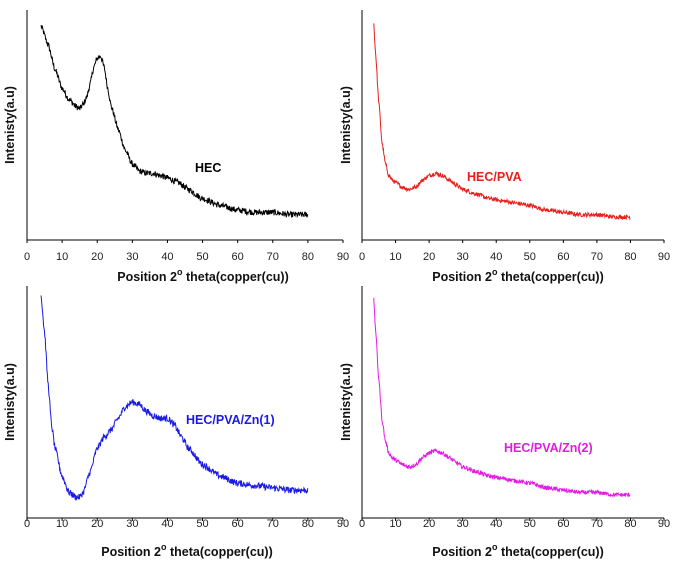  What do you see at coordinates (496, 257) in the screenshot?
I see `x-tick-label-hecpva: 40` at bounding box center [496, 257].